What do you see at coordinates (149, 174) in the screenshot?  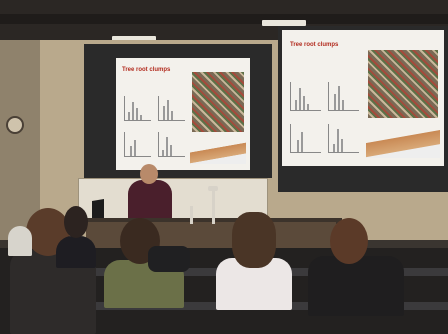 I see `presenter-head` at bounding box center [149, 174].